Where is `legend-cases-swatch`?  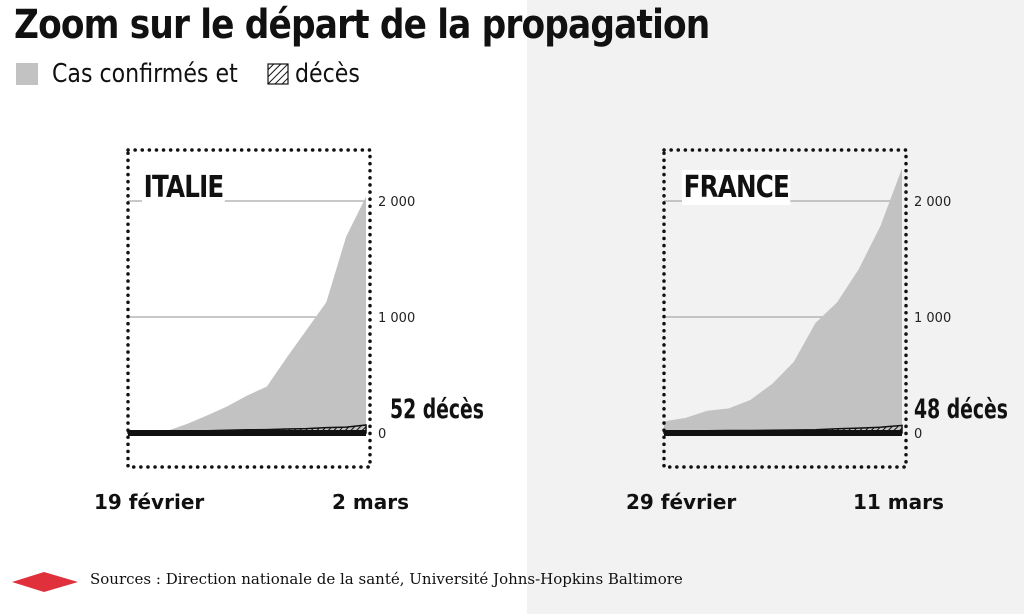 legend-cases-swatch is located at coordinates (27, 74).